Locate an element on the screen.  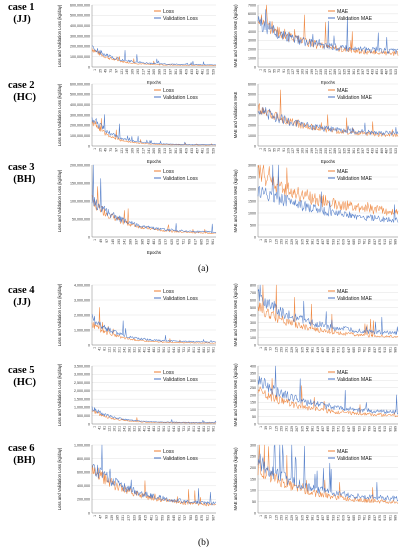
x-tick-label: 73 is located at coordinates (279, 150).